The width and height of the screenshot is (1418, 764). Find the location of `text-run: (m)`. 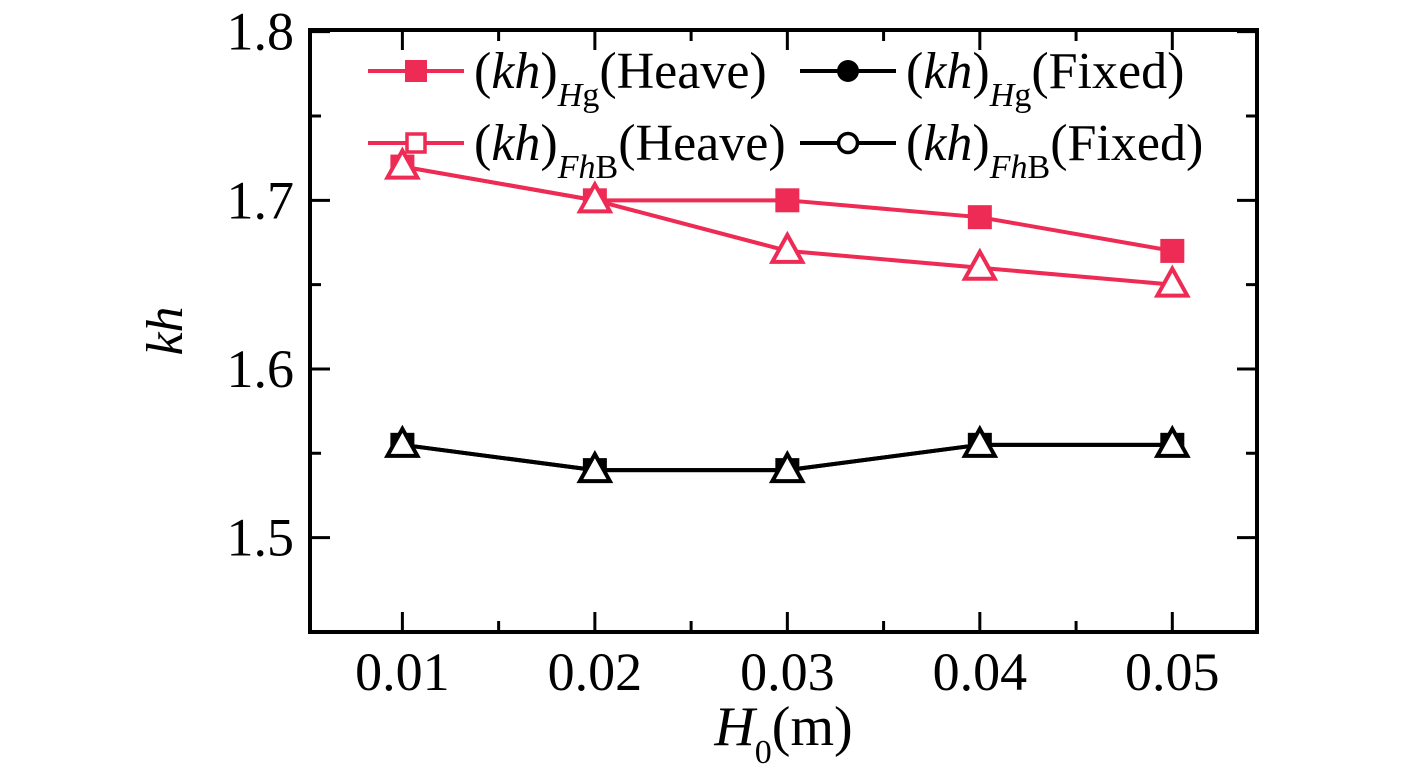

text-run: (m) is located at coordinates (812, 727).